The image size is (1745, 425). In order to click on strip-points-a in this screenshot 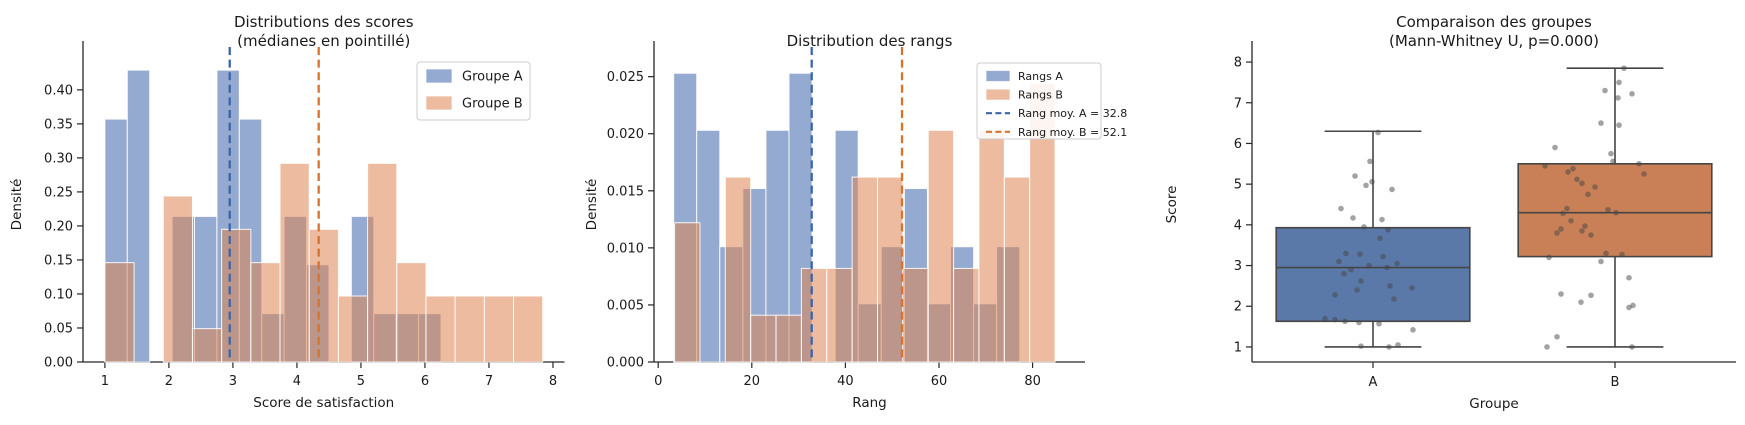, I will do `click(1369, 239)`.